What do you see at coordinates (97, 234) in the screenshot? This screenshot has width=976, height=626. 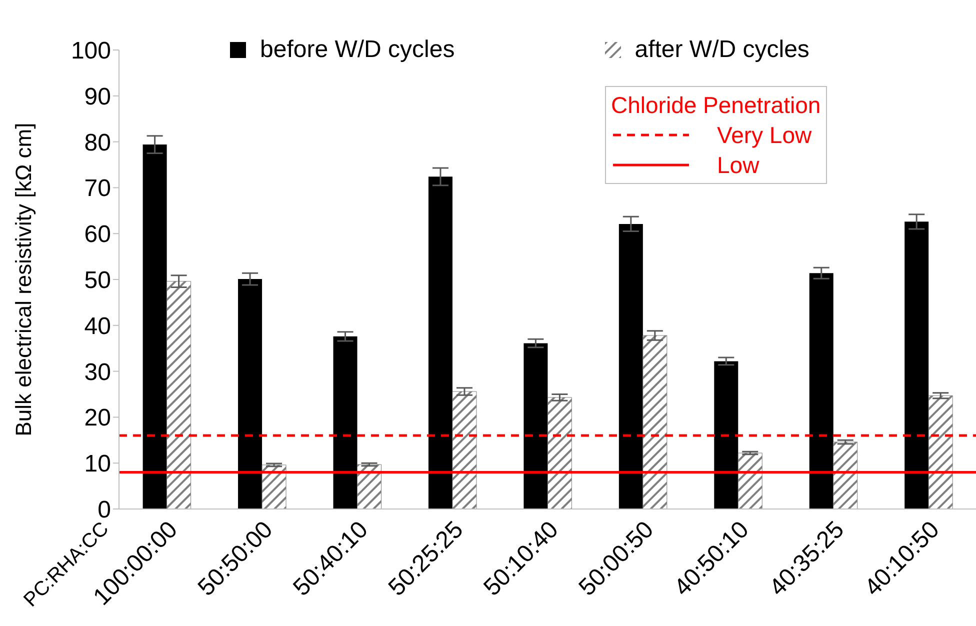 I see `y-tick-label: 60` at bounding box center [97, 234].